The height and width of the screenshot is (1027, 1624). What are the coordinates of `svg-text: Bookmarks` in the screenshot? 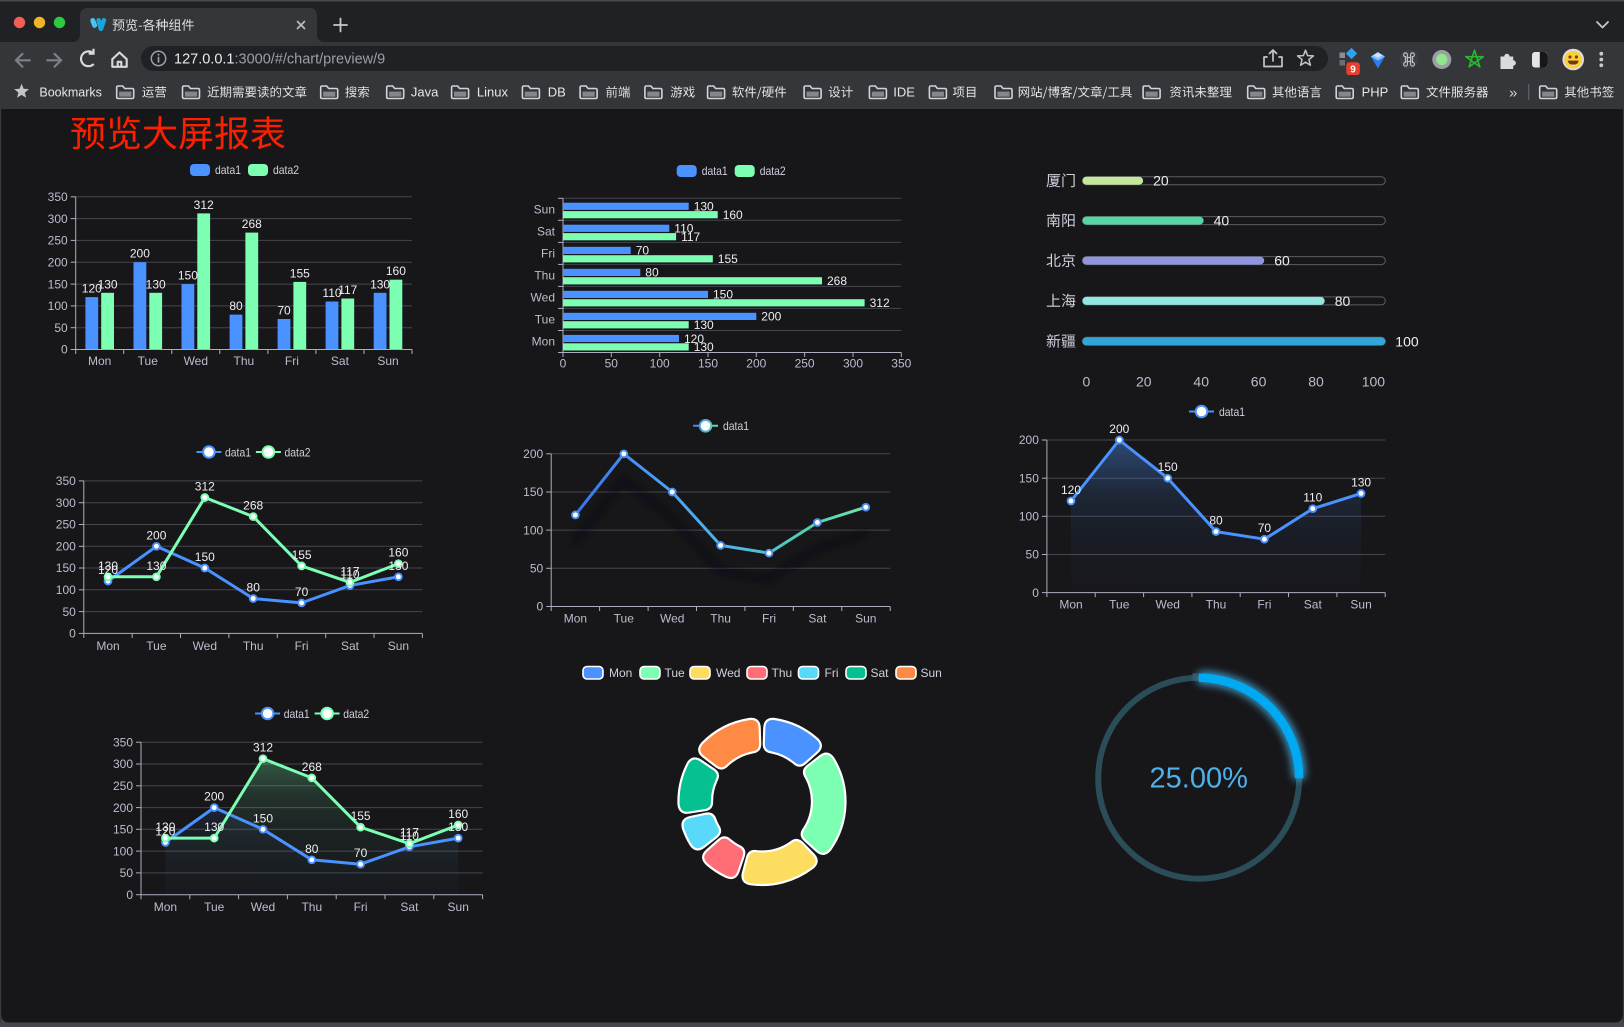 It's located at (70, 93).